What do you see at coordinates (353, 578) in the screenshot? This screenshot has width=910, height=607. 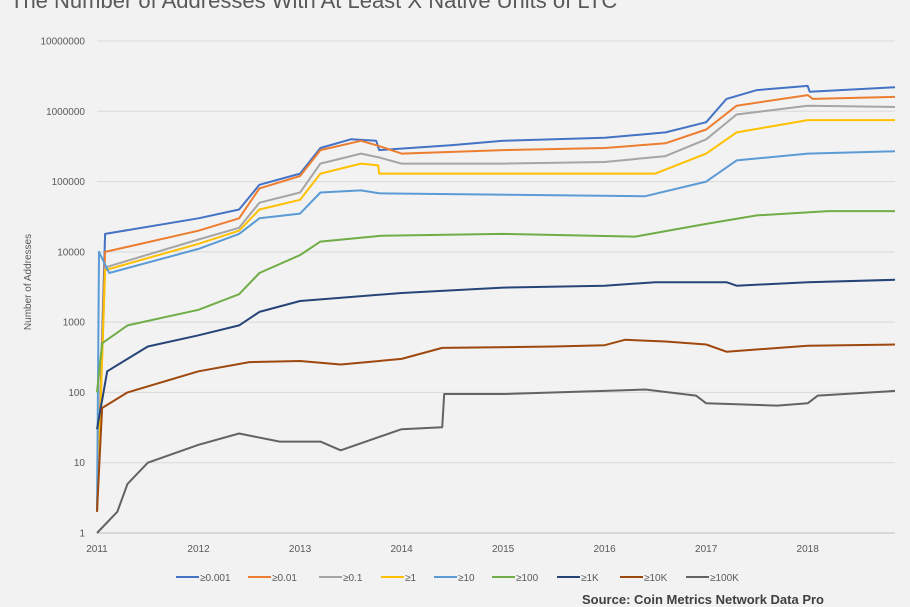 I see `legend-label: ≥0.1` at bounding box center [353, 578].